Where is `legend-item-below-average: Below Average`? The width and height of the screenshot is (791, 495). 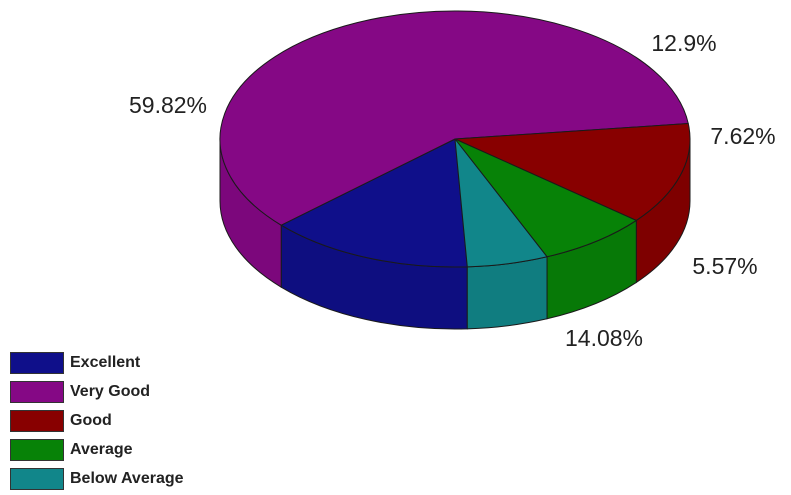 legend-item-below-average: Below Average is located at coordinates (97, 479).